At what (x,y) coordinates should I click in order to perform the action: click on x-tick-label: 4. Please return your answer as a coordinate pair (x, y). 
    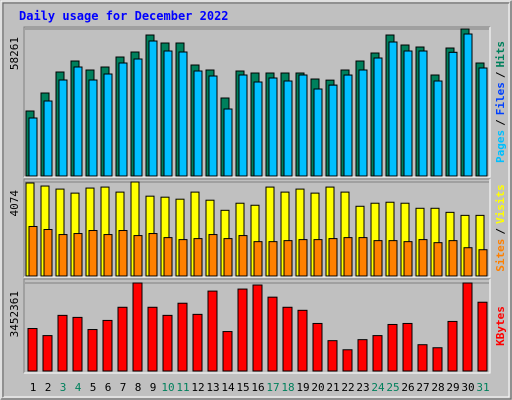
    Looking at the image, I should click on (78, 387).